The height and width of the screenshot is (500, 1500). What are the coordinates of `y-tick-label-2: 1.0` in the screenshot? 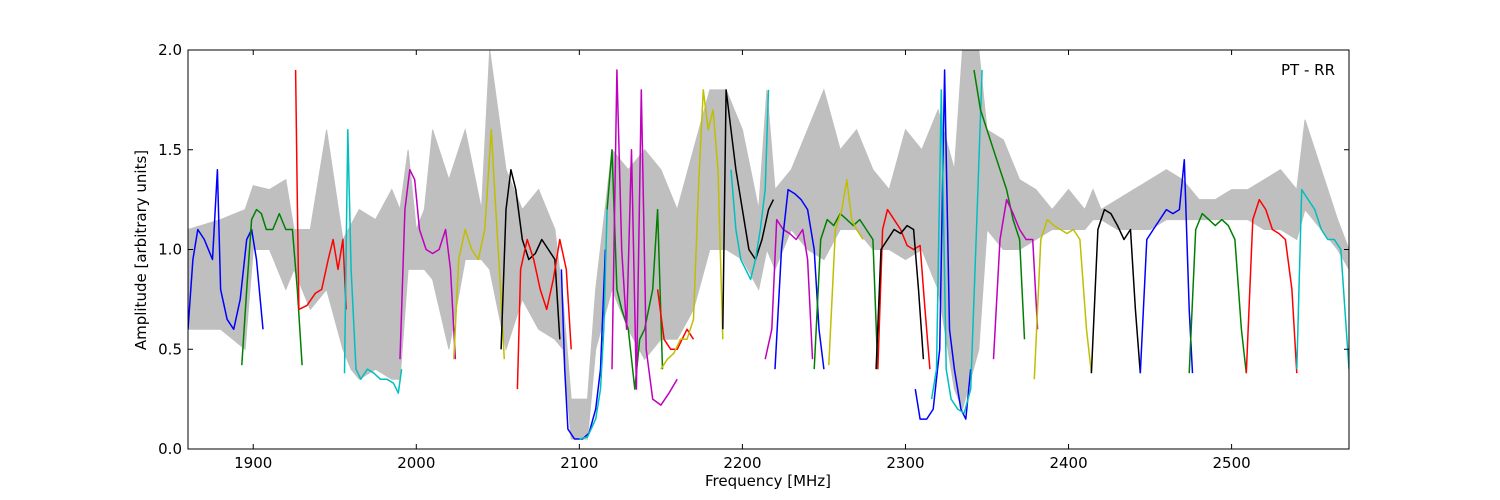 It's located at (170, 250).